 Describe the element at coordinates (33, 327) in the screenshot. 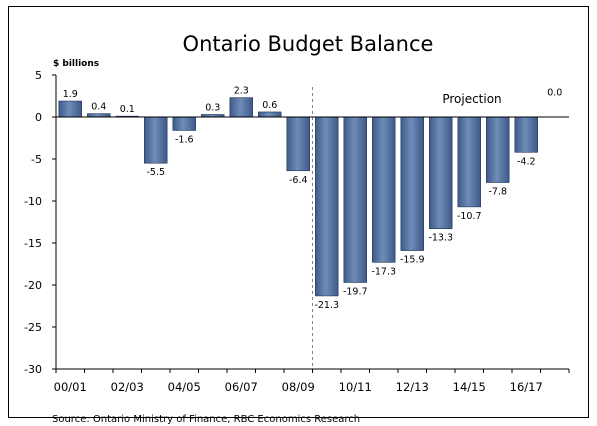

I see `y-tick-label: -25` at that location.